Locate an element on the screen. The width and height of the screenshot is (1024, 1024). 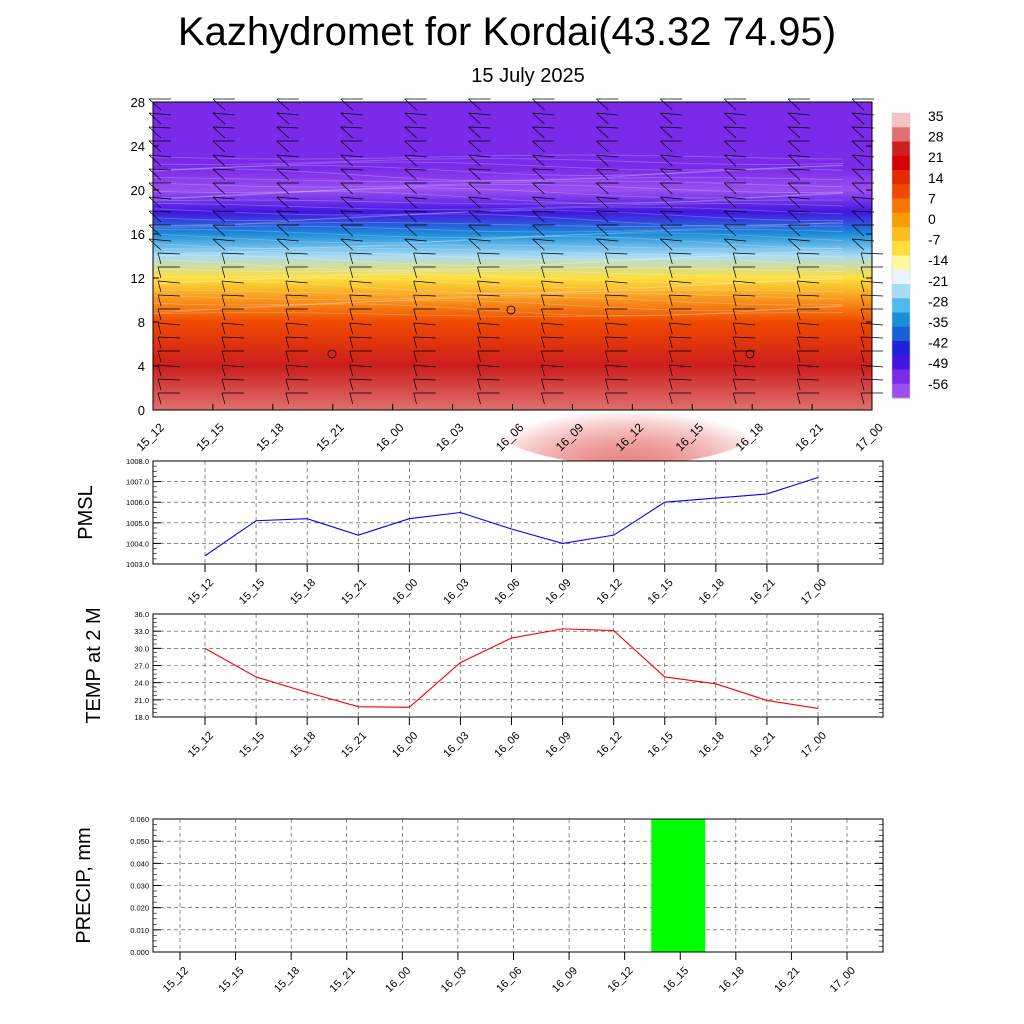
x-tick-label: 15_21 is located at coordinates (354, 592).